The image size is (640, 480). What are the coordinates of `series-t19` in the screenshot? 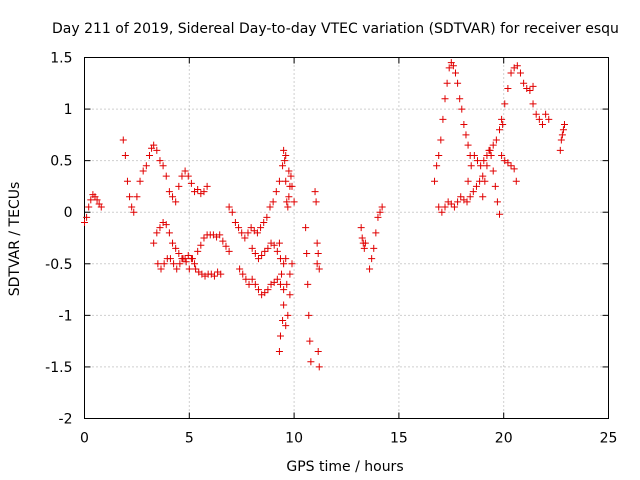 It's located at (517, 92).